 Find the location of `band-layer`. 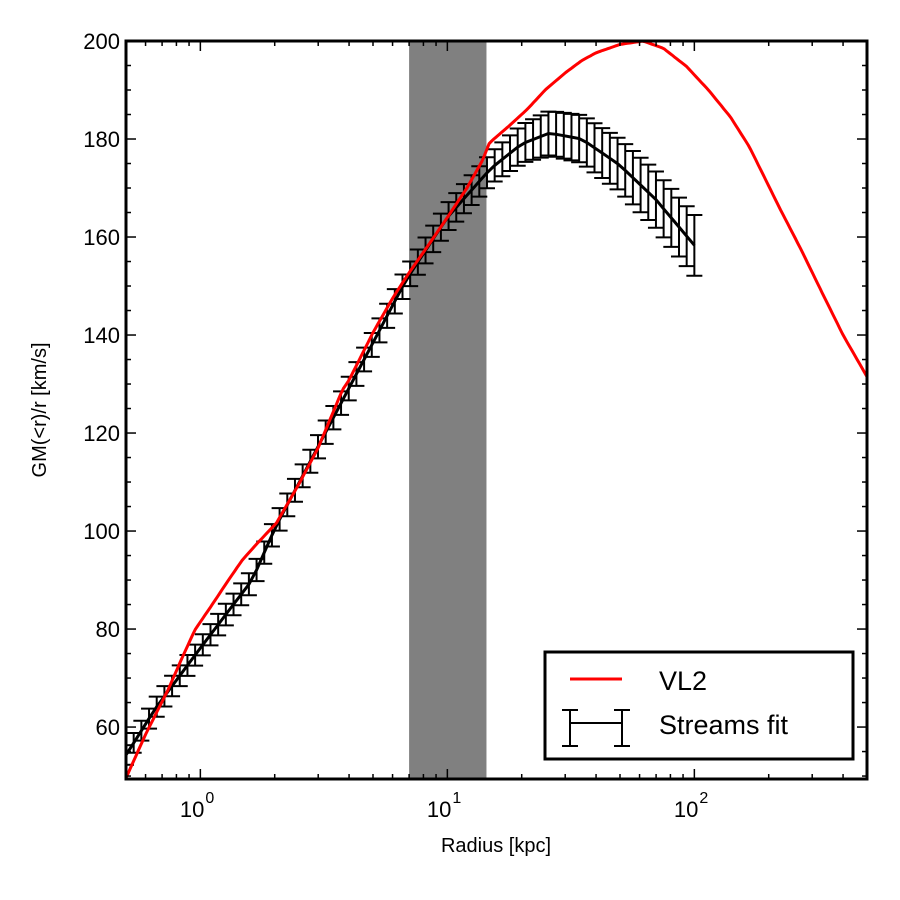

band-layer is located at coordinates (448, 410).